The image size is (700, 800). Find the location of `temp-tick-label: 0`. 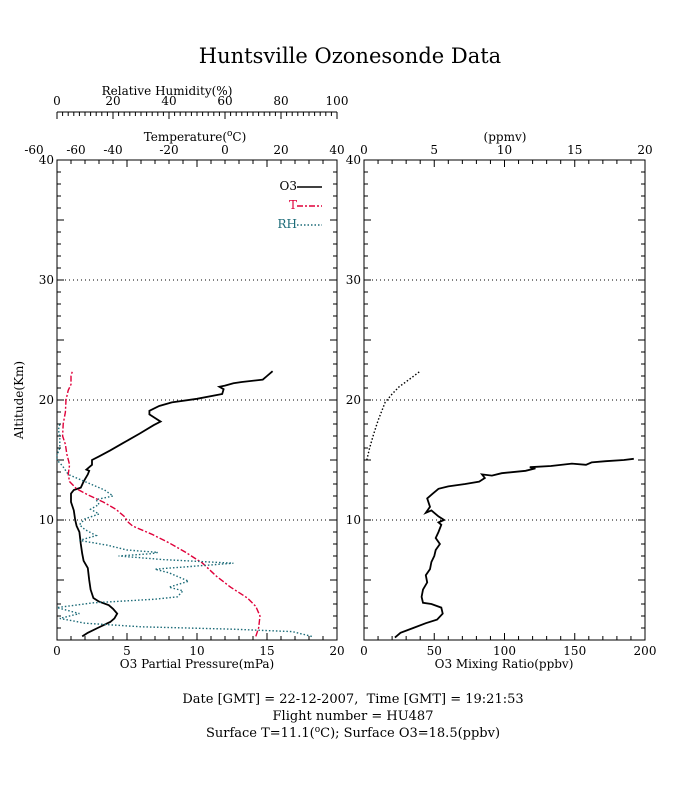

temp-tick-label: 0 is located at coordinates (225, 150).